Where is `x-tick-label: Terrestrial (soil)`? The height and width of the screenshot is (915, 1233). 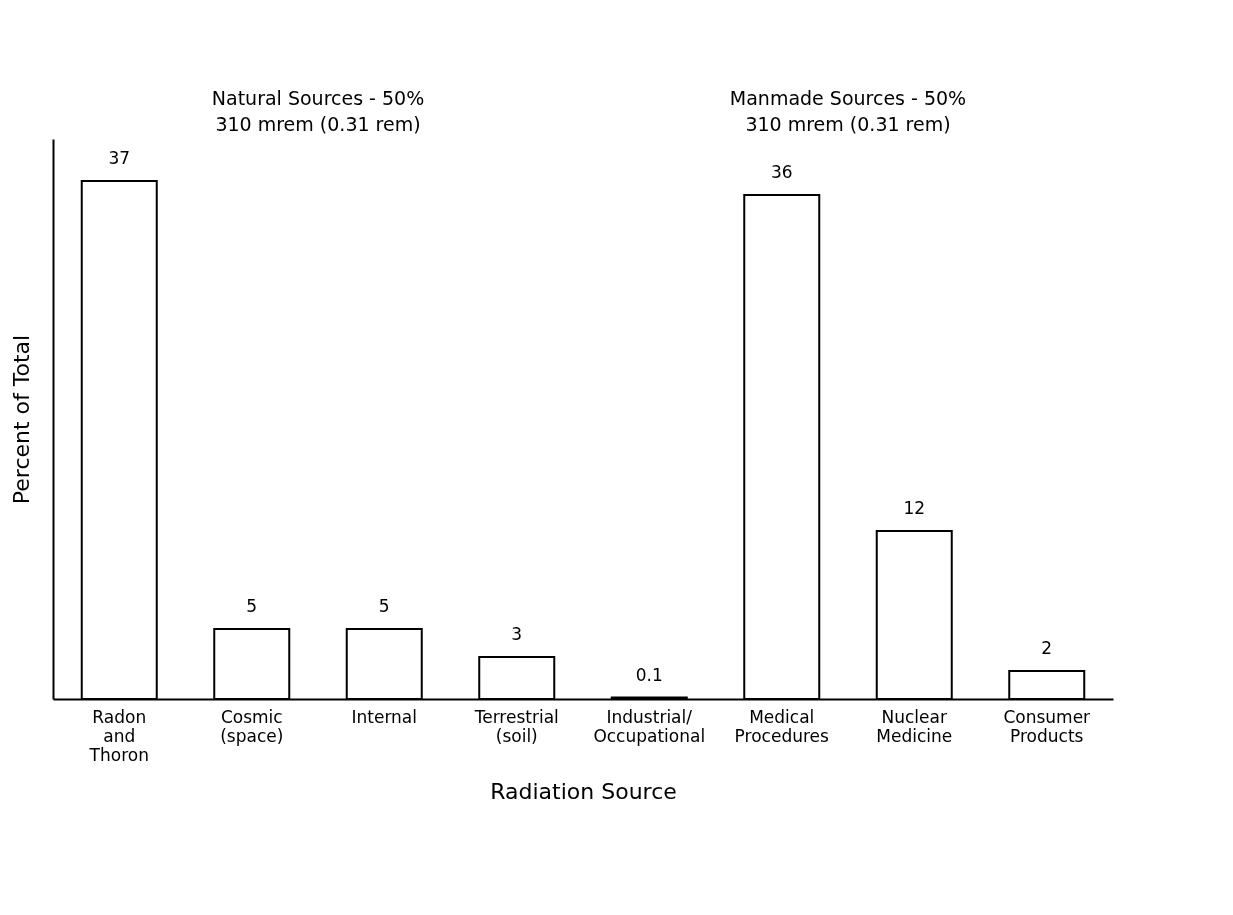 x-tick-label: Terrestrial (soil) is located at coordinates (516, 726).